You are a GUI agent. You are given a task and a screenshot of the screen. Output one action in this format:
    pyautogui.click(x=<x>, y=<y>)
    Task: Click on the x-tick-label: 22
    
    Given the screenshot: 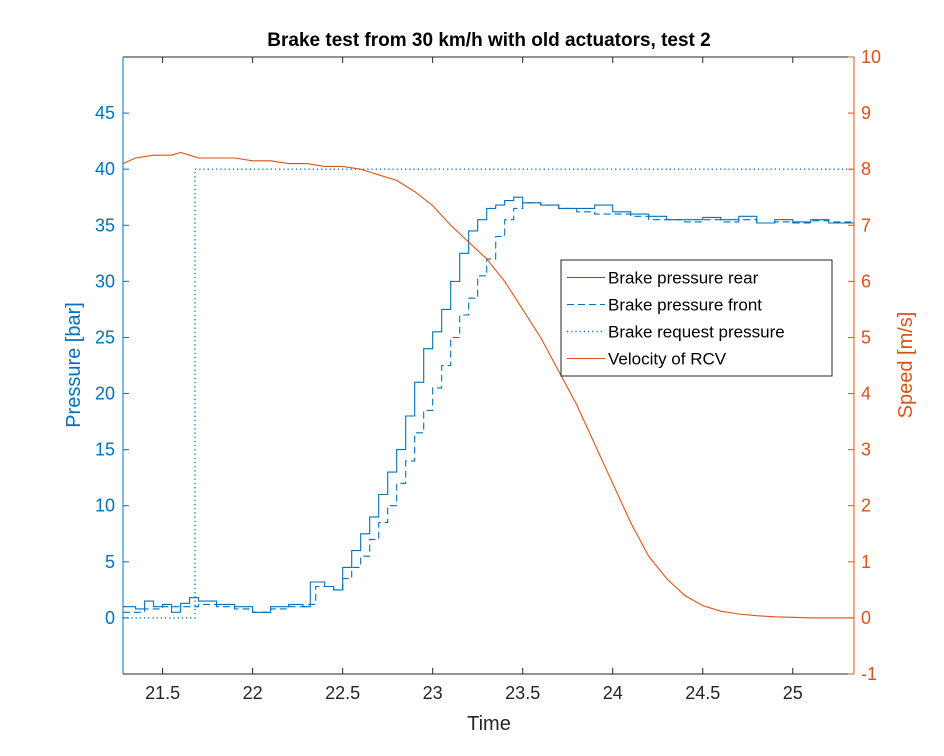 What is the action you would take?
    pyautogui.click(x=253, y=693)
    